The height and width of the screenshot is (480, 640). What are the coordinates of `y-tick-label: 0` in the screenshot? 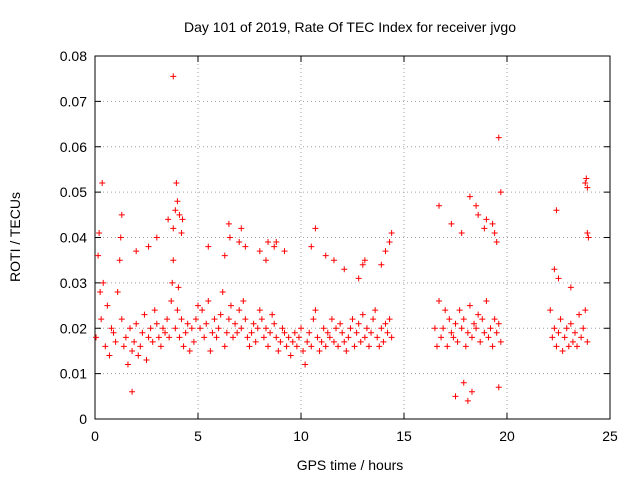 It's located at (83, 419).